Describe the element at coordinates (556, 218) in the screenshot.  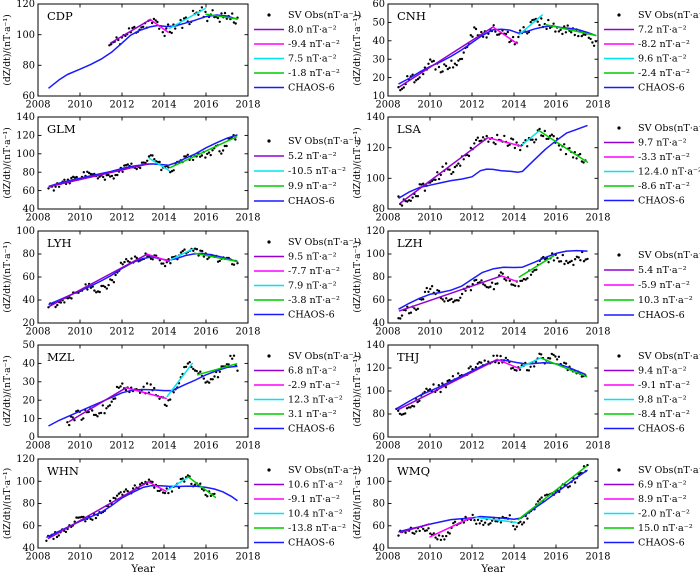
I see `x-tick-label: 2016` at that location.